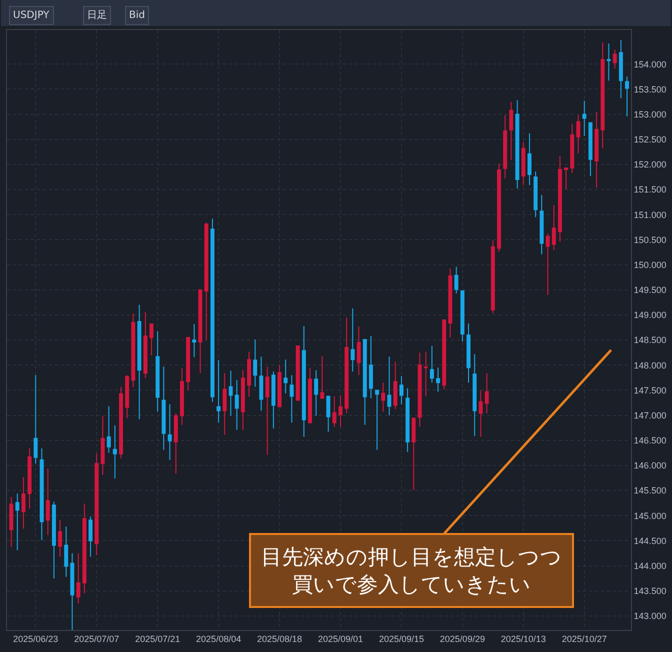 The image size is (672, 652). What do you see at coordinates (650, 290) in the screenshot?
I see `y-tick-label: 149.500` at bounding box center [650, 290].